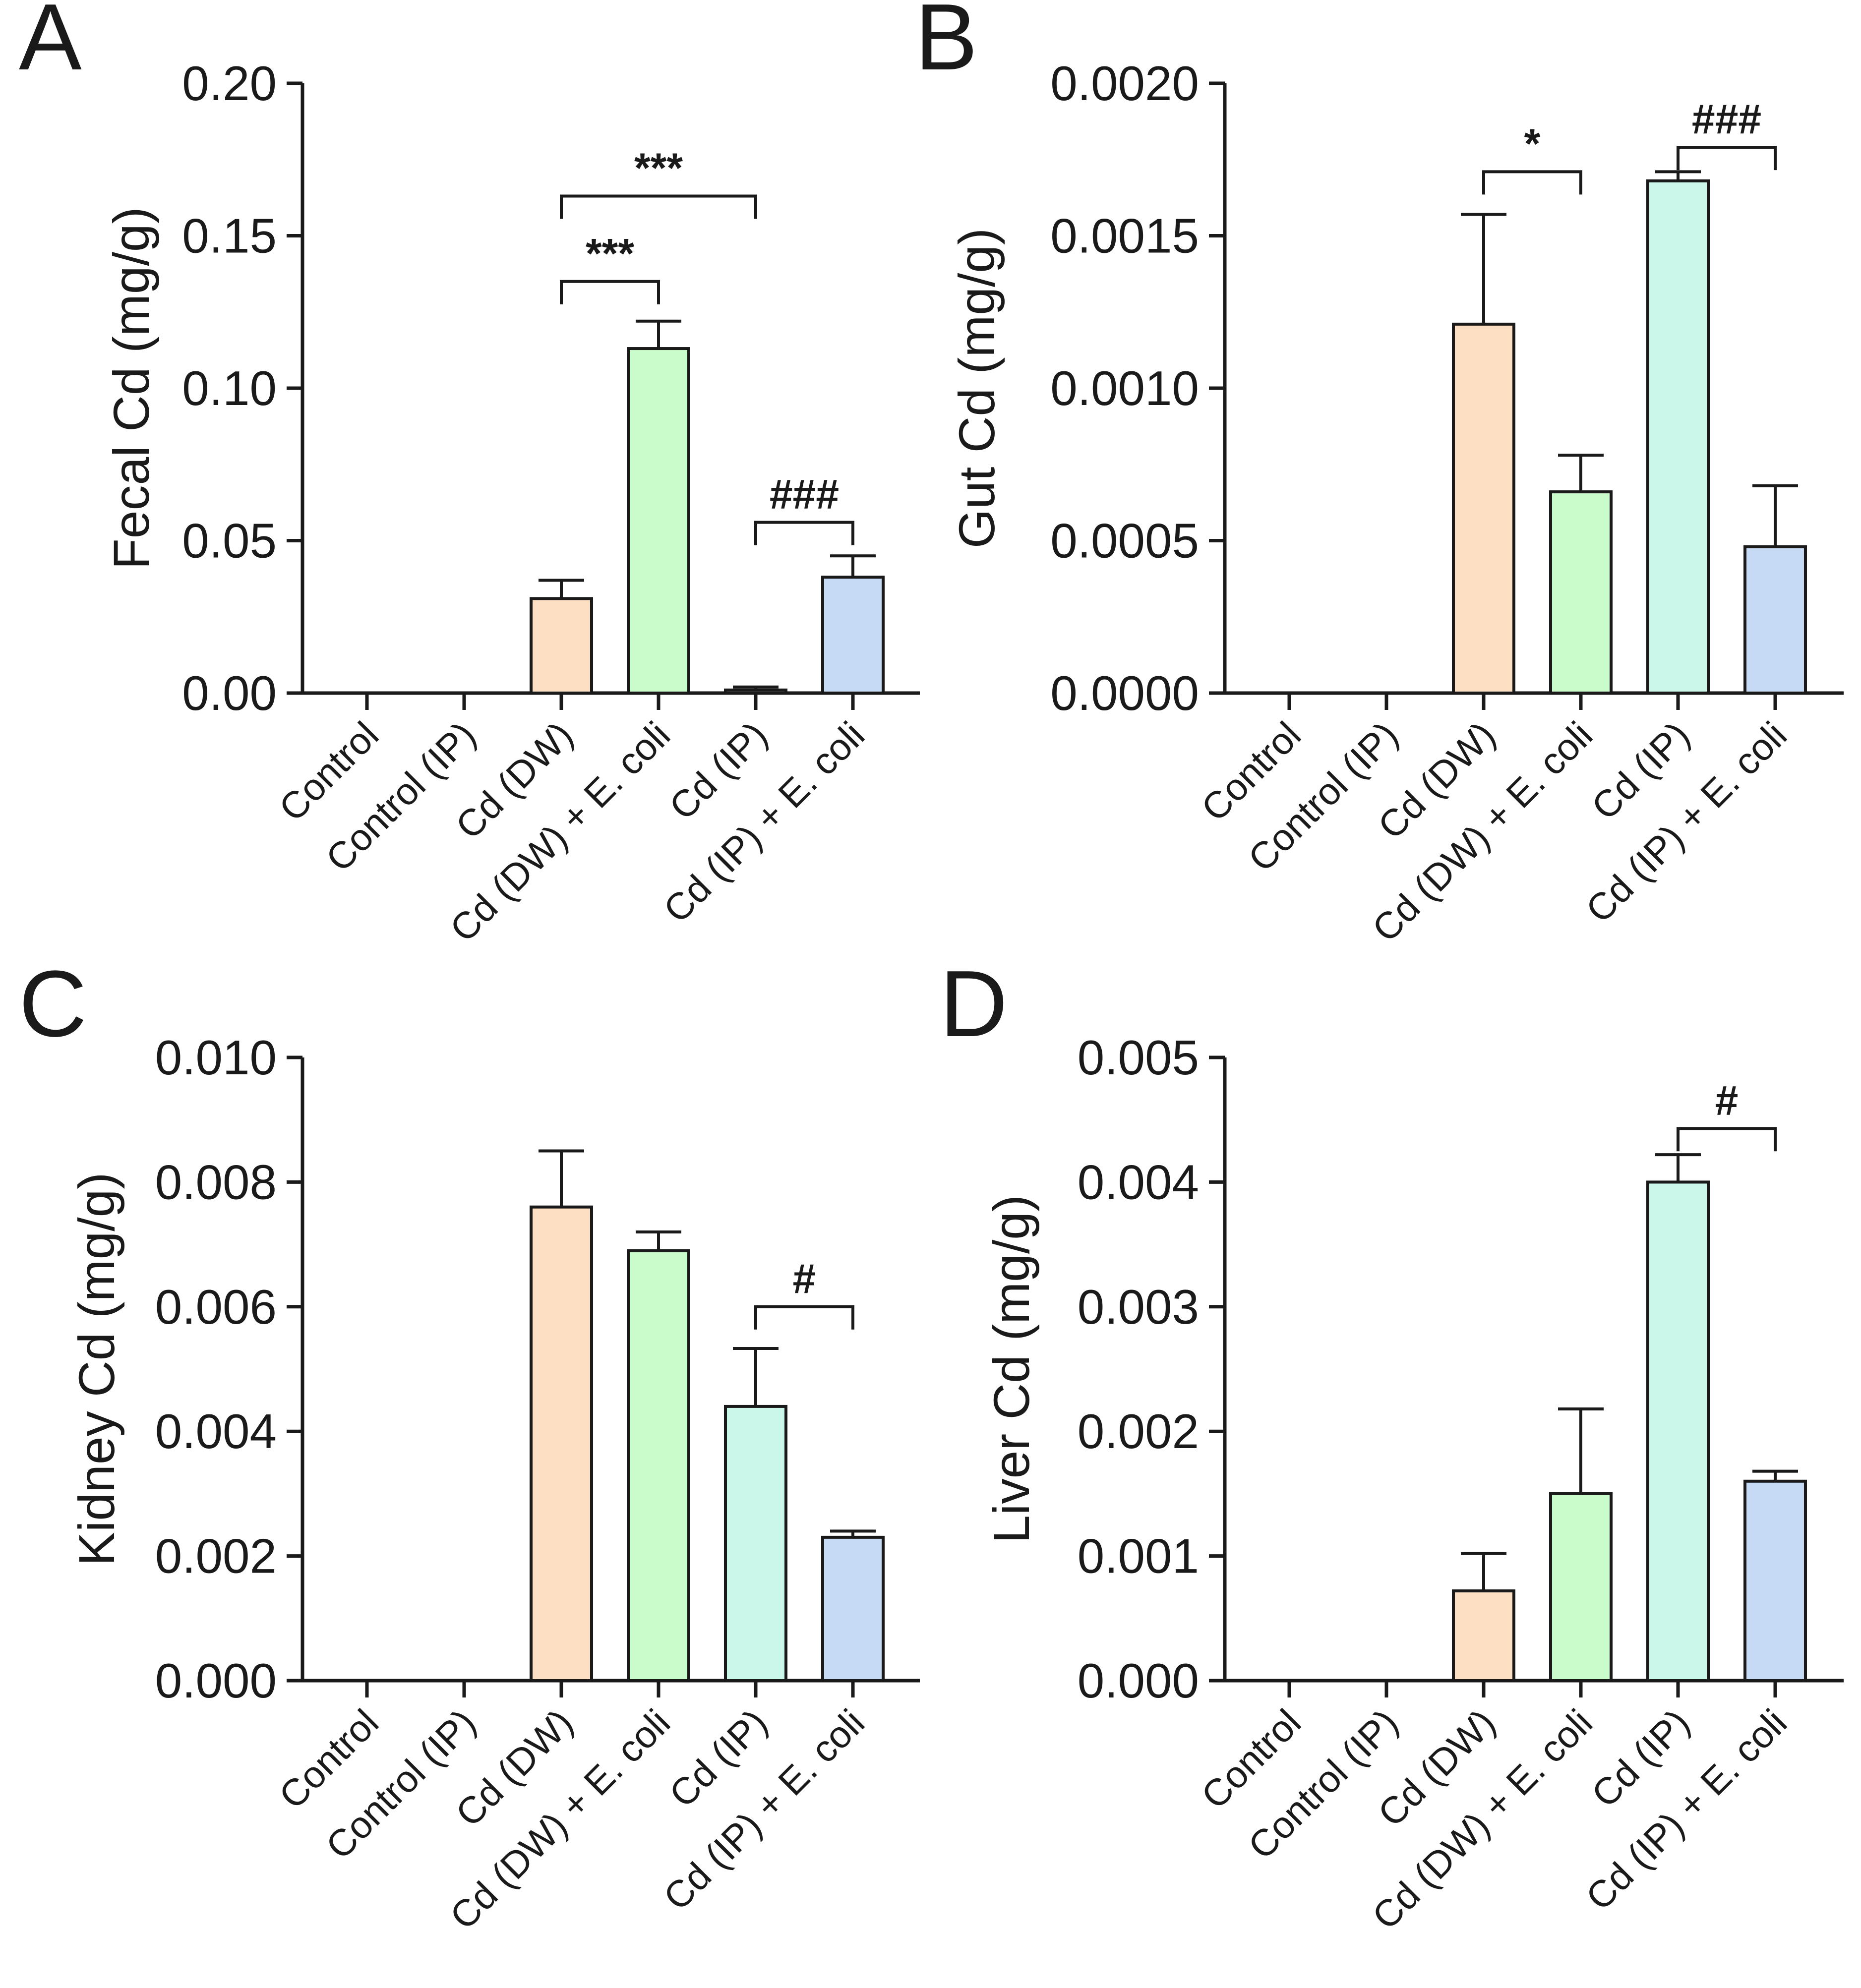  Describe the element at coordinates (977, 388) in the screenshot. I see `panel-b-ylabel: Gut Cd (mg/g)` at that location.